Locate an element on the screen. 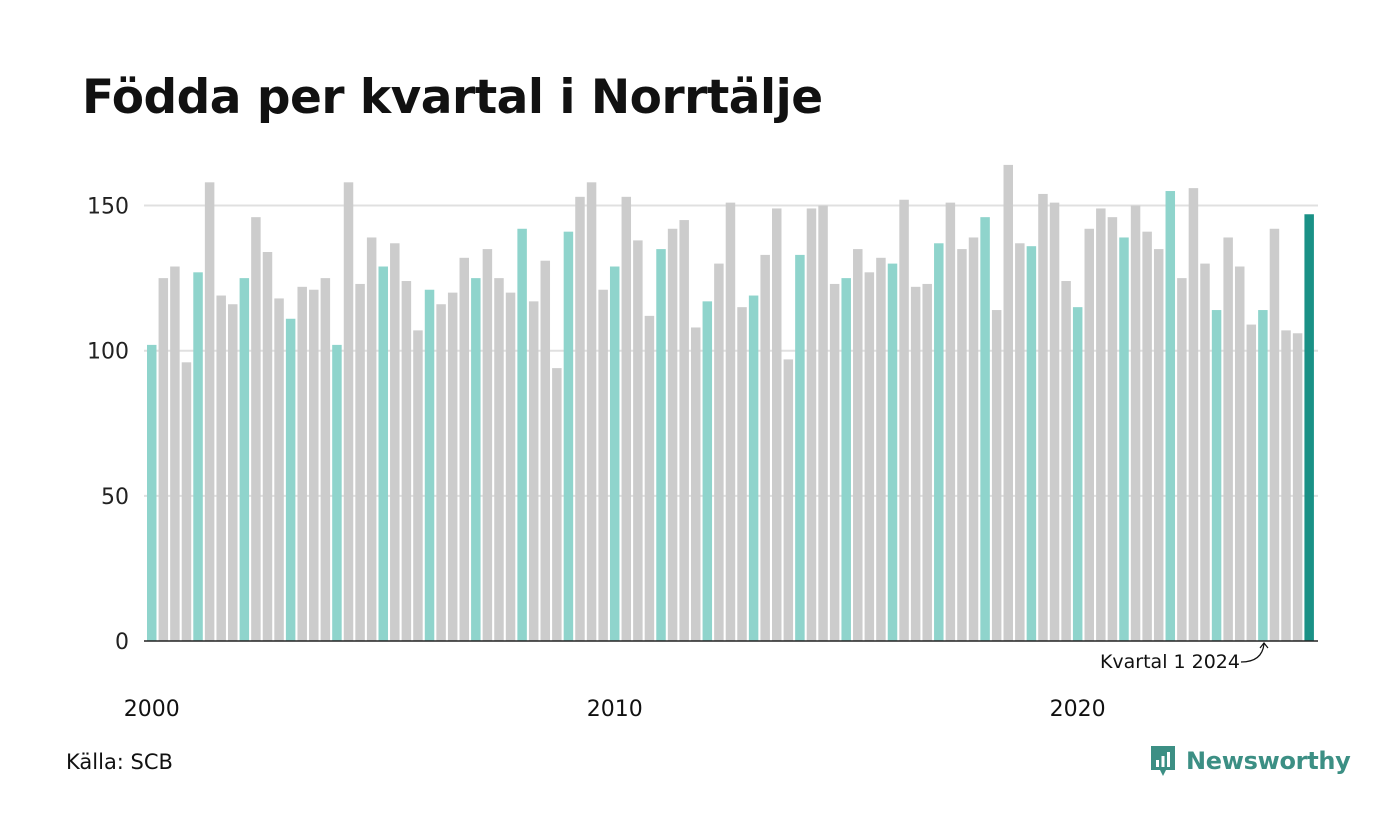 The height and width of the screenshot is (840, 1400). brand-logo: Newsworthy is located at coordinates (1249, 761).